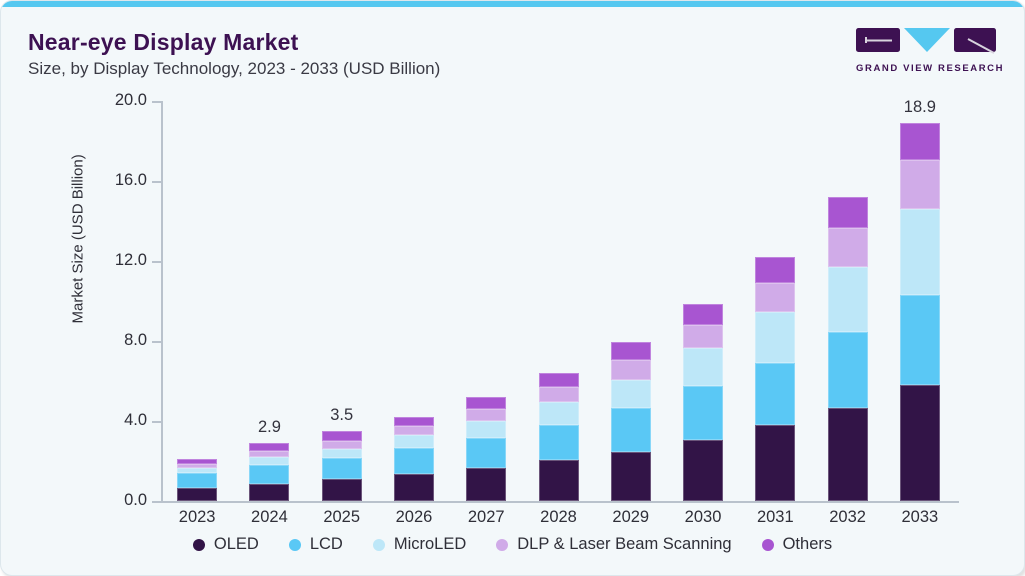  I want to click on logo-v-triangle-icon, so click(927, 40).